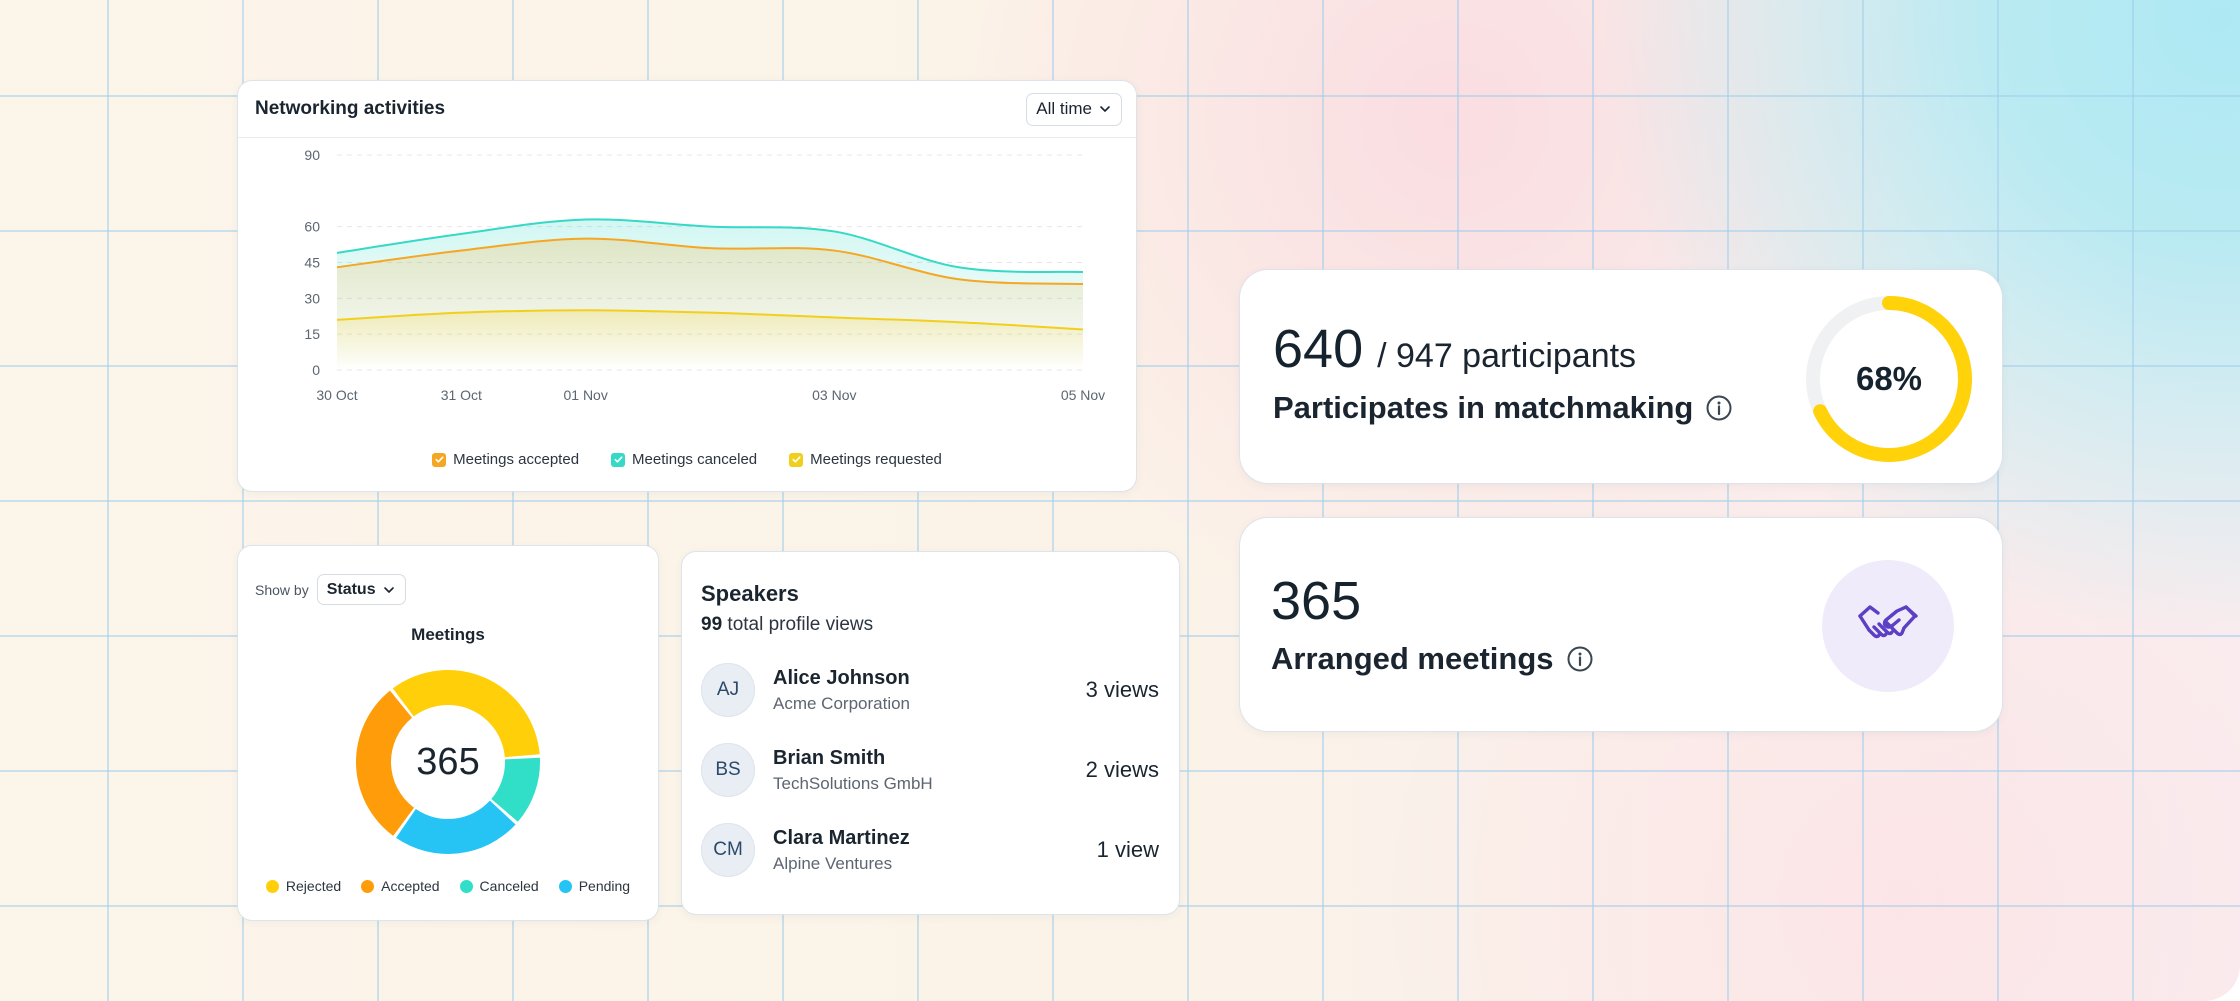 The width and height of the screenshot is (2240, 1001). Describe the element at coordinates (509, 886) in the screenshot. I see `legend-label: Canceled` at that location.